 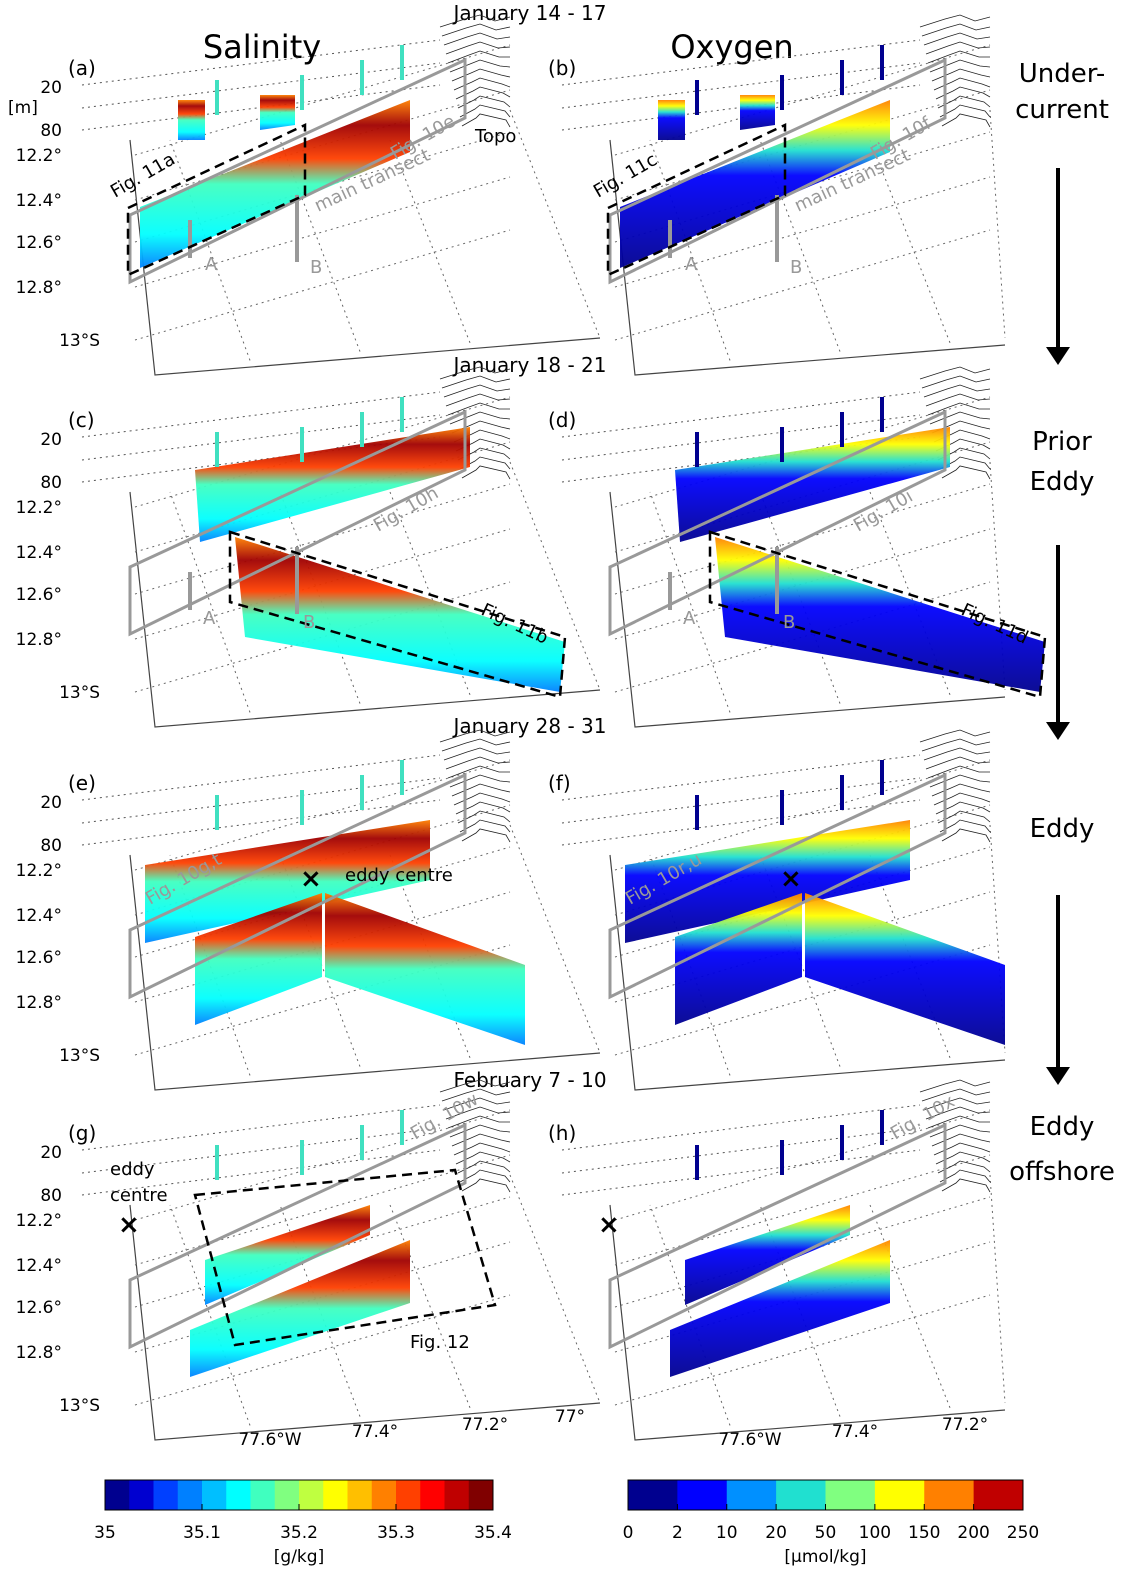 I want to click on date-label: January 18 - 21, so click(x=528, y=365).